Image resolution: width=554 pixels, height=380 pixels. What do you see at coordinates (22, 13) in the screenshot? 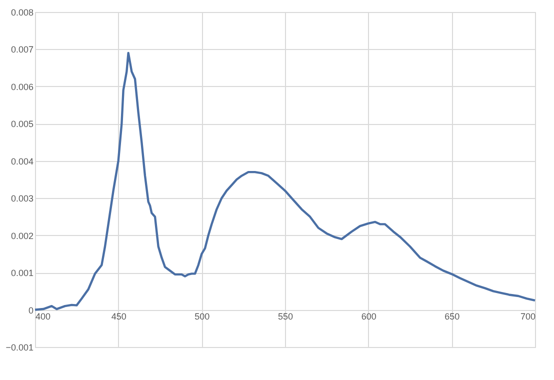
I see `y-tick-label: 0.008` at bounding box center [22, 13].